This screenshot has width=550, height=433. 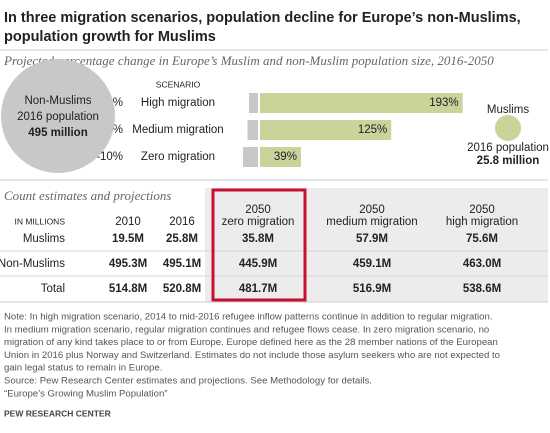 What do you see at coordinates (32, 264) in the screenshot?
I see `row-label: Non-Muslims` at bounding box center [32, 264].